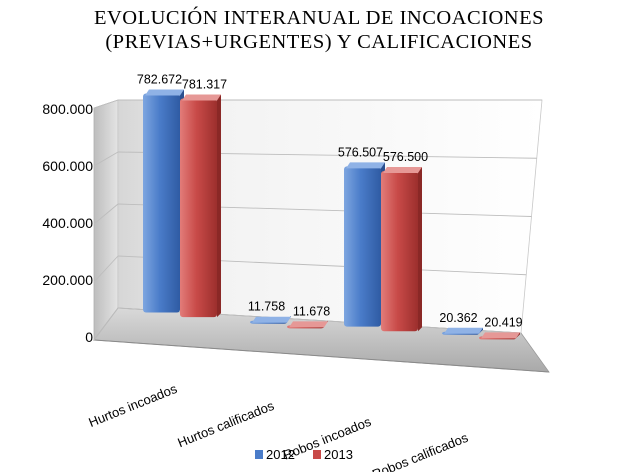 The width and height of the screenshot is (638, 472). I want to click on floor-front-edge, so click(321, 356).